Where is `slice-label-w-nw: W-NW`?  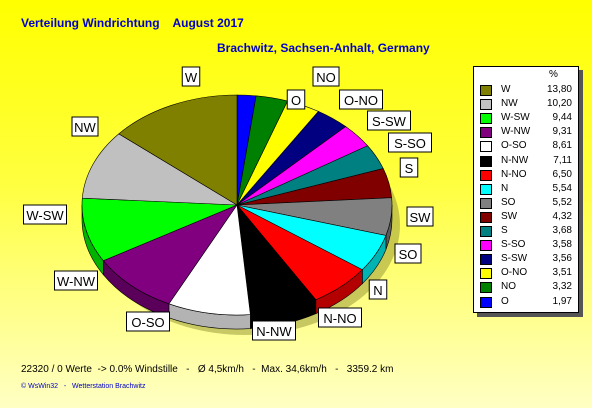
slice-label-w-nw: W-NW is located at coordinates (76, 280).